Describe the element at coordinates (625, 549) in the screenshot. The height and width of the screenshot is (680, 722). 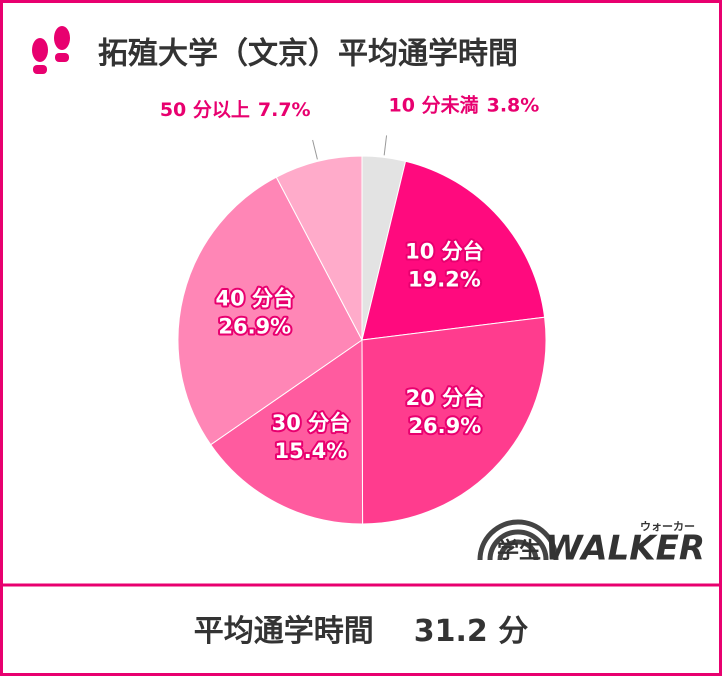
I see `logo-brand: WALKER` at that location.